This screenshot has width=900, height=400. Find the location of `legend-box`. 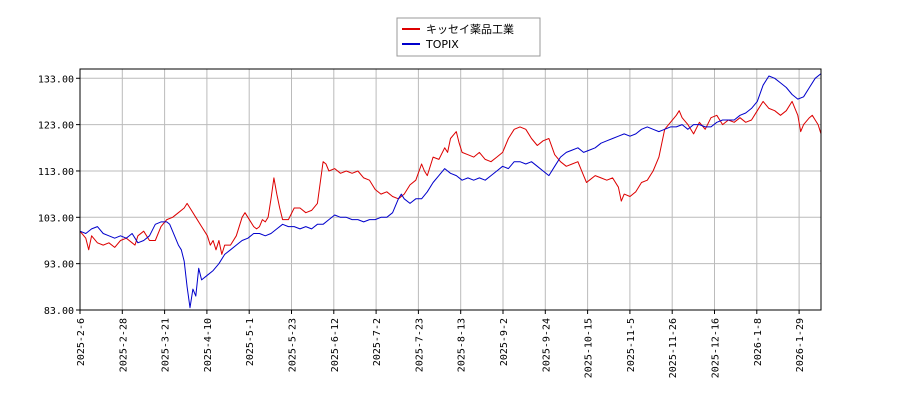

legend-box is located at coordinates (468, 37).